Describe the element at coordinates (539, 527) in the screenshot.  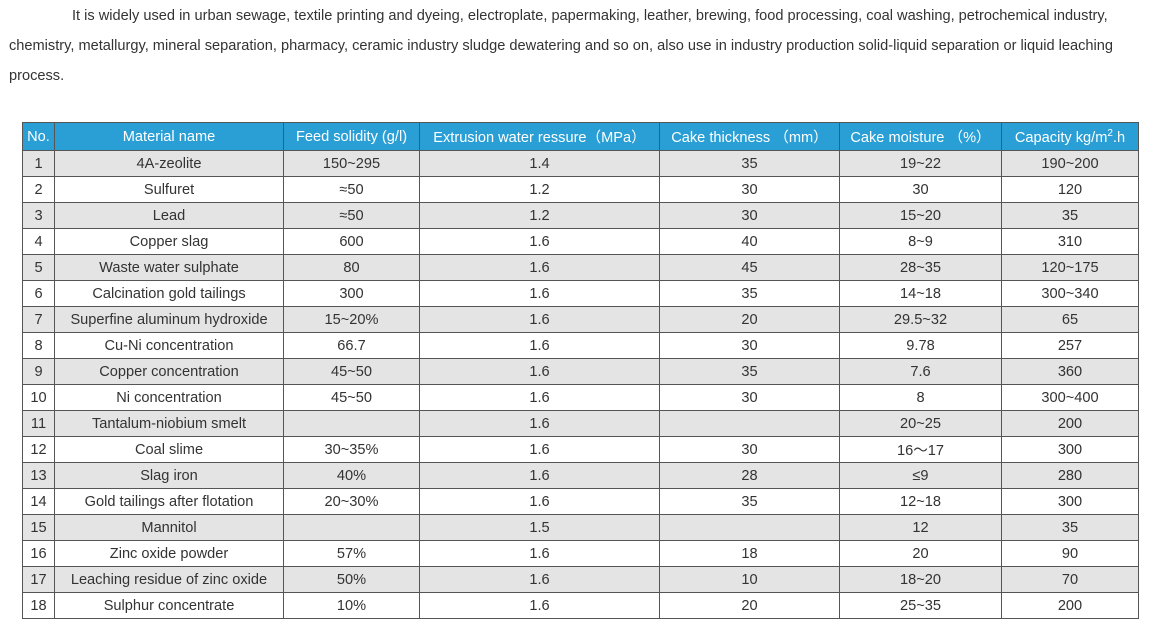
I see `table-cell: 1.5` at that location.